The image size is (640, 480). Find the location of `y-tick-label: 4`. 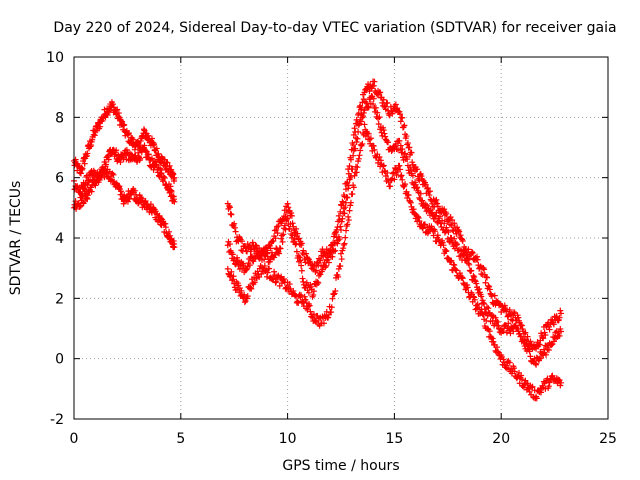

y-tick-label: 4 is located at coordinates (59, 239).